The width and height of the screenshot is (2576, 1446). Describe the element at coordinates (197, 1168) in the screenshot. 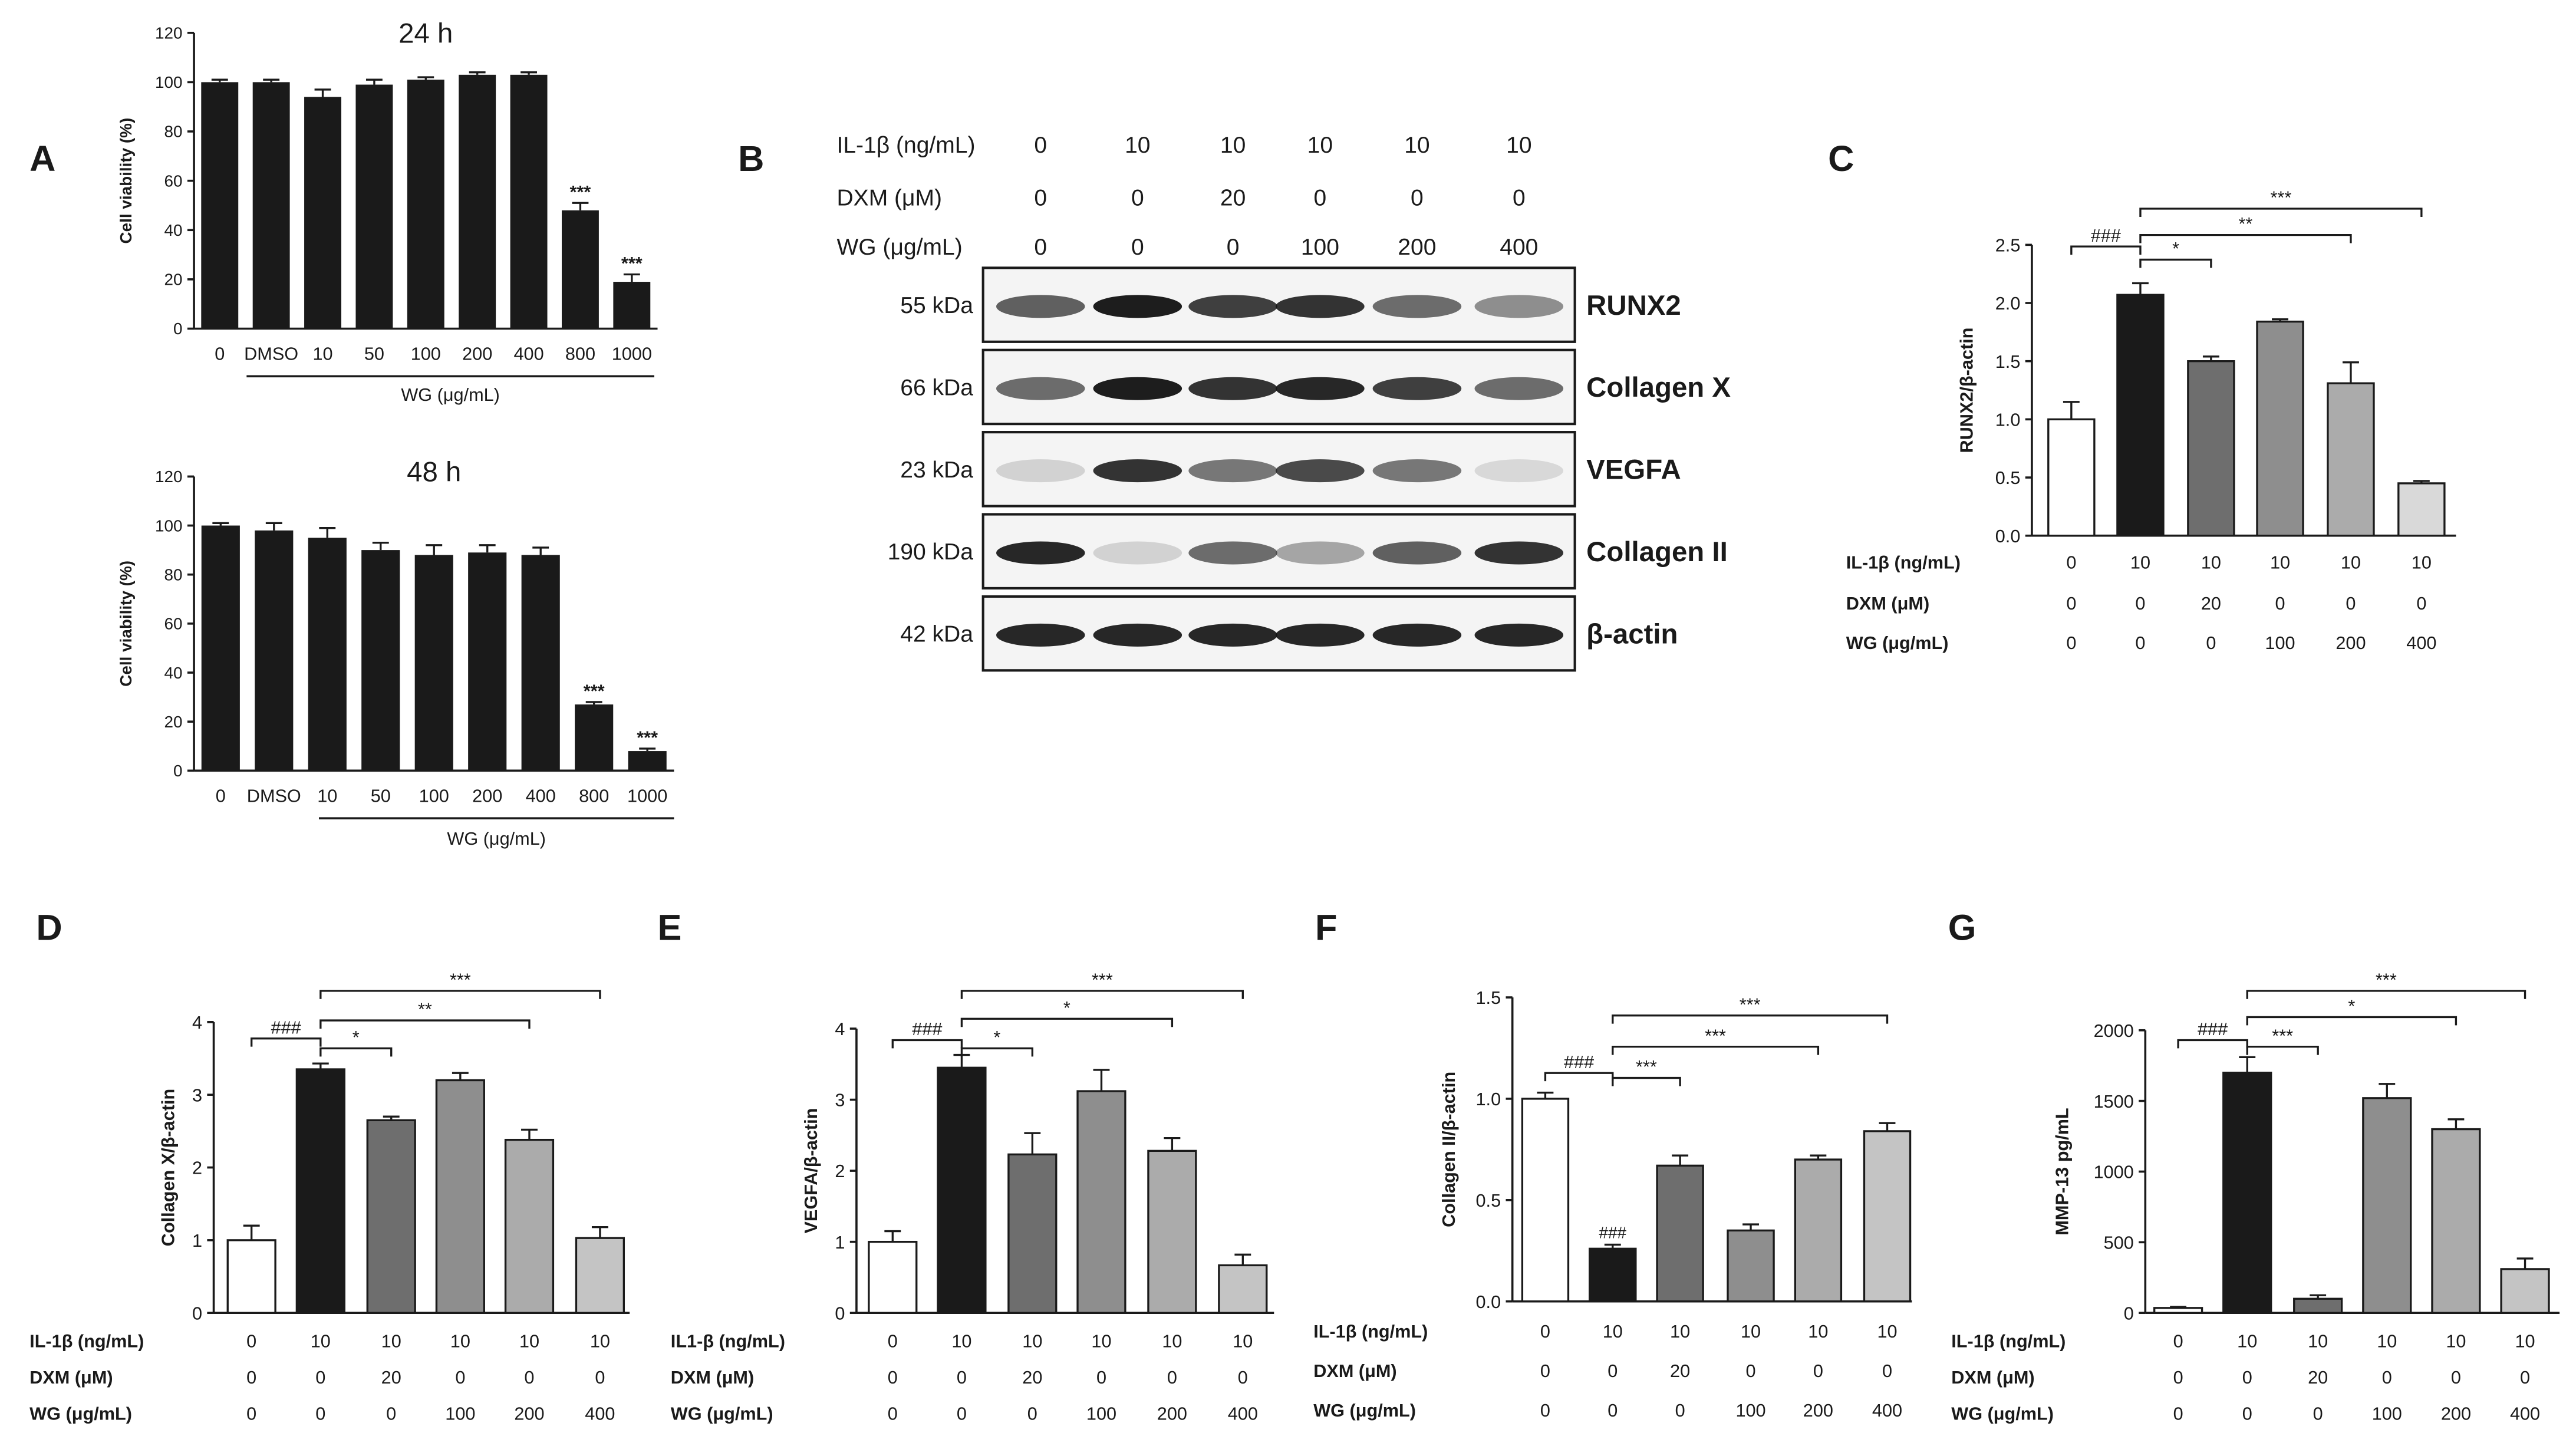

I see `y-tick-label: 2` at that location.